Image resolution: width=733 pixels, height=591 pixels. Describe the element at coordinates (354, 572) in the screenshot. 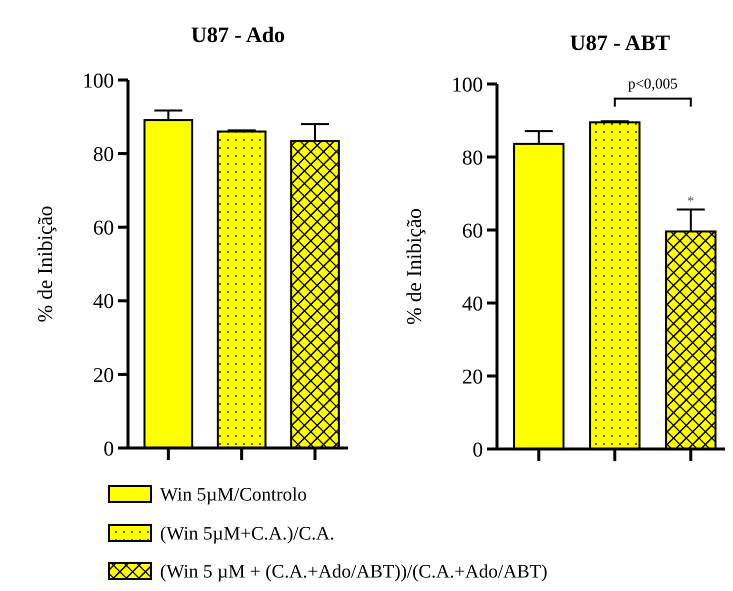

I see `legend-label: (Win 5 µM + (C.A.+Ado/ABT))/(C.A.+Ado/ABT)` at that location.